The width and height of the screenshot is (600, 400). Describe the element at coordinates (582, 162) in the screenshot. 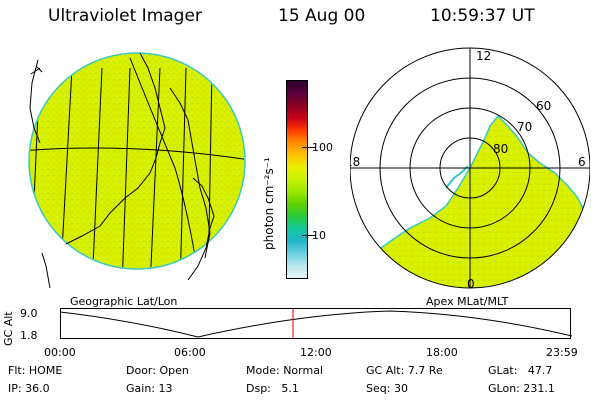

I see `mlt-label-6: 6` at that location.